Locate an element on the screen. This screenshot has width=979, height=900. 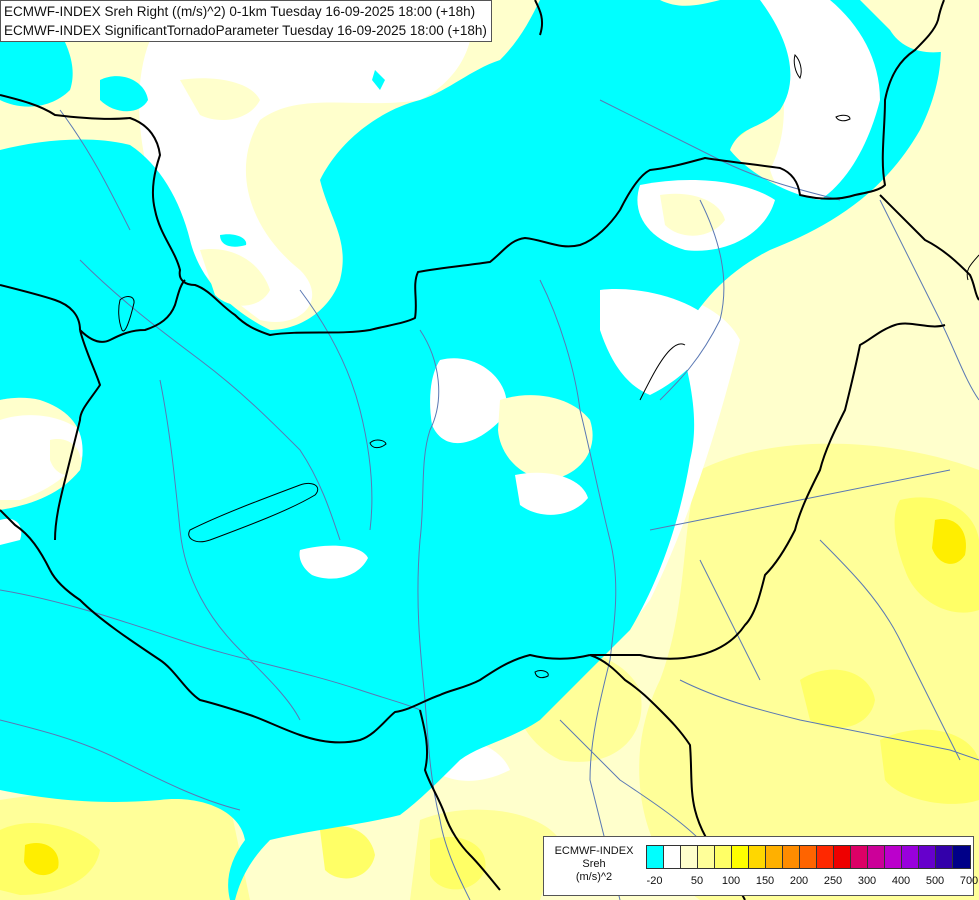
legend-tick-label: 400 is located at coordinates (901, 881).